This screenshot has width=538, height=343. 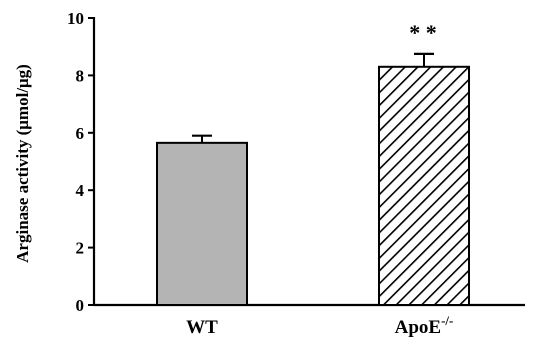 What do you see at coordinates (202, 223) in the screenshot?
I see `bar-wt` at bounding box center [202, 223].